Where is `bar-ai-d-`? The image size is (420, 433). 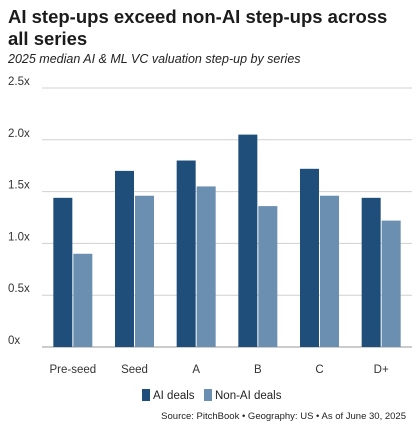
bar-ai-d- is located at coordinates (371, 272).